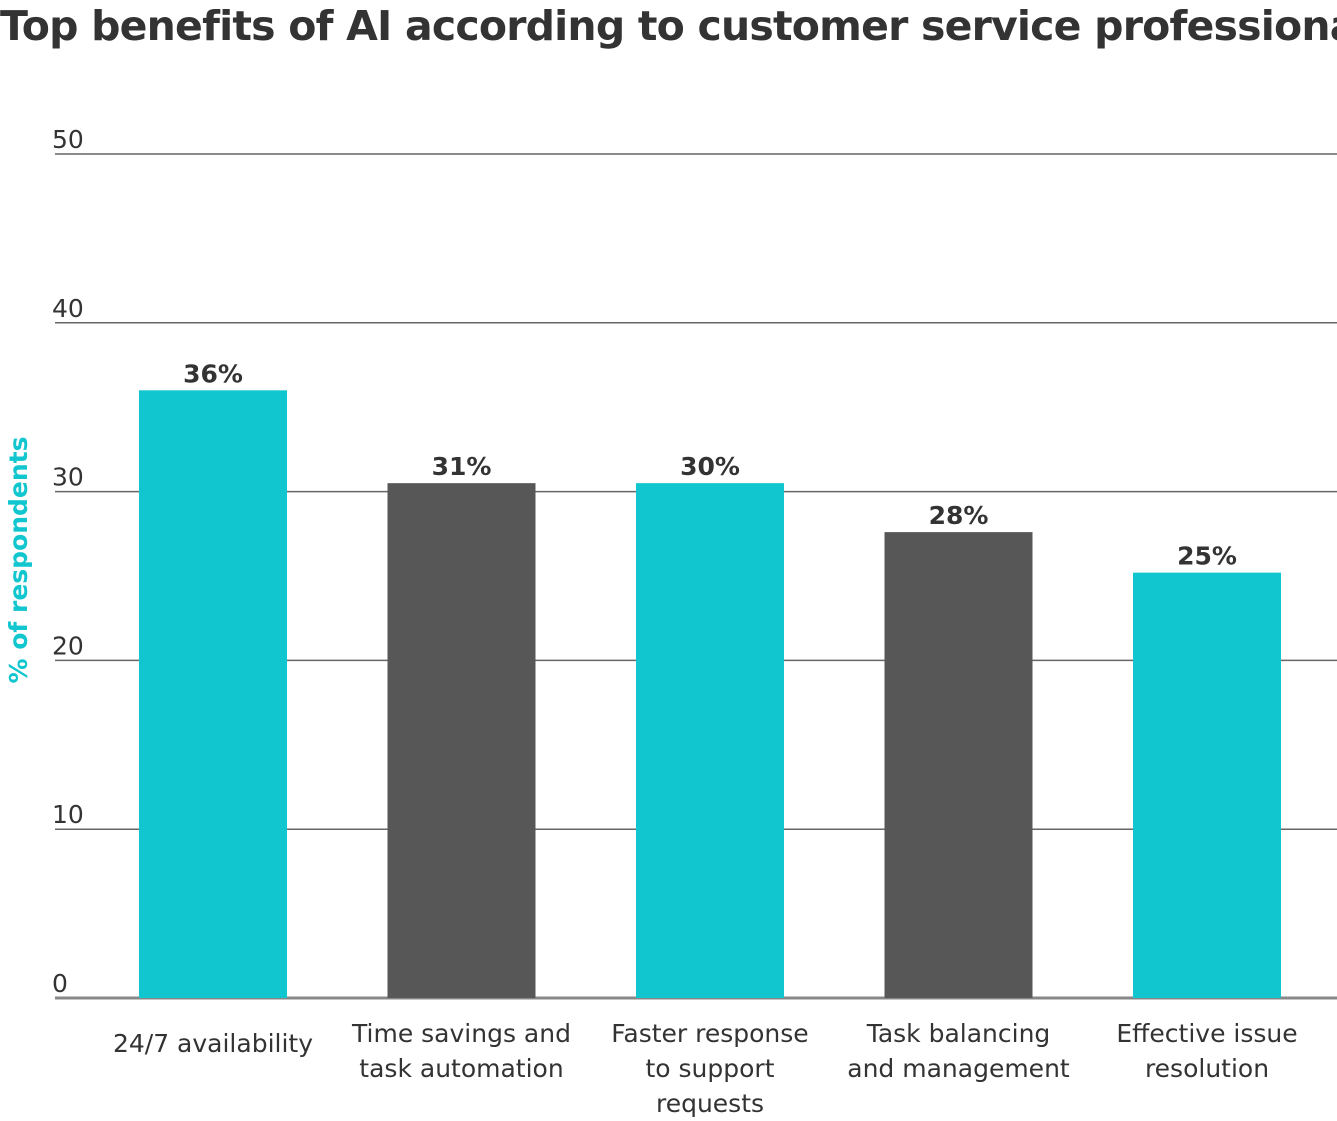  I want to click on category-label: 24/7 availability, so click(213, 1043).